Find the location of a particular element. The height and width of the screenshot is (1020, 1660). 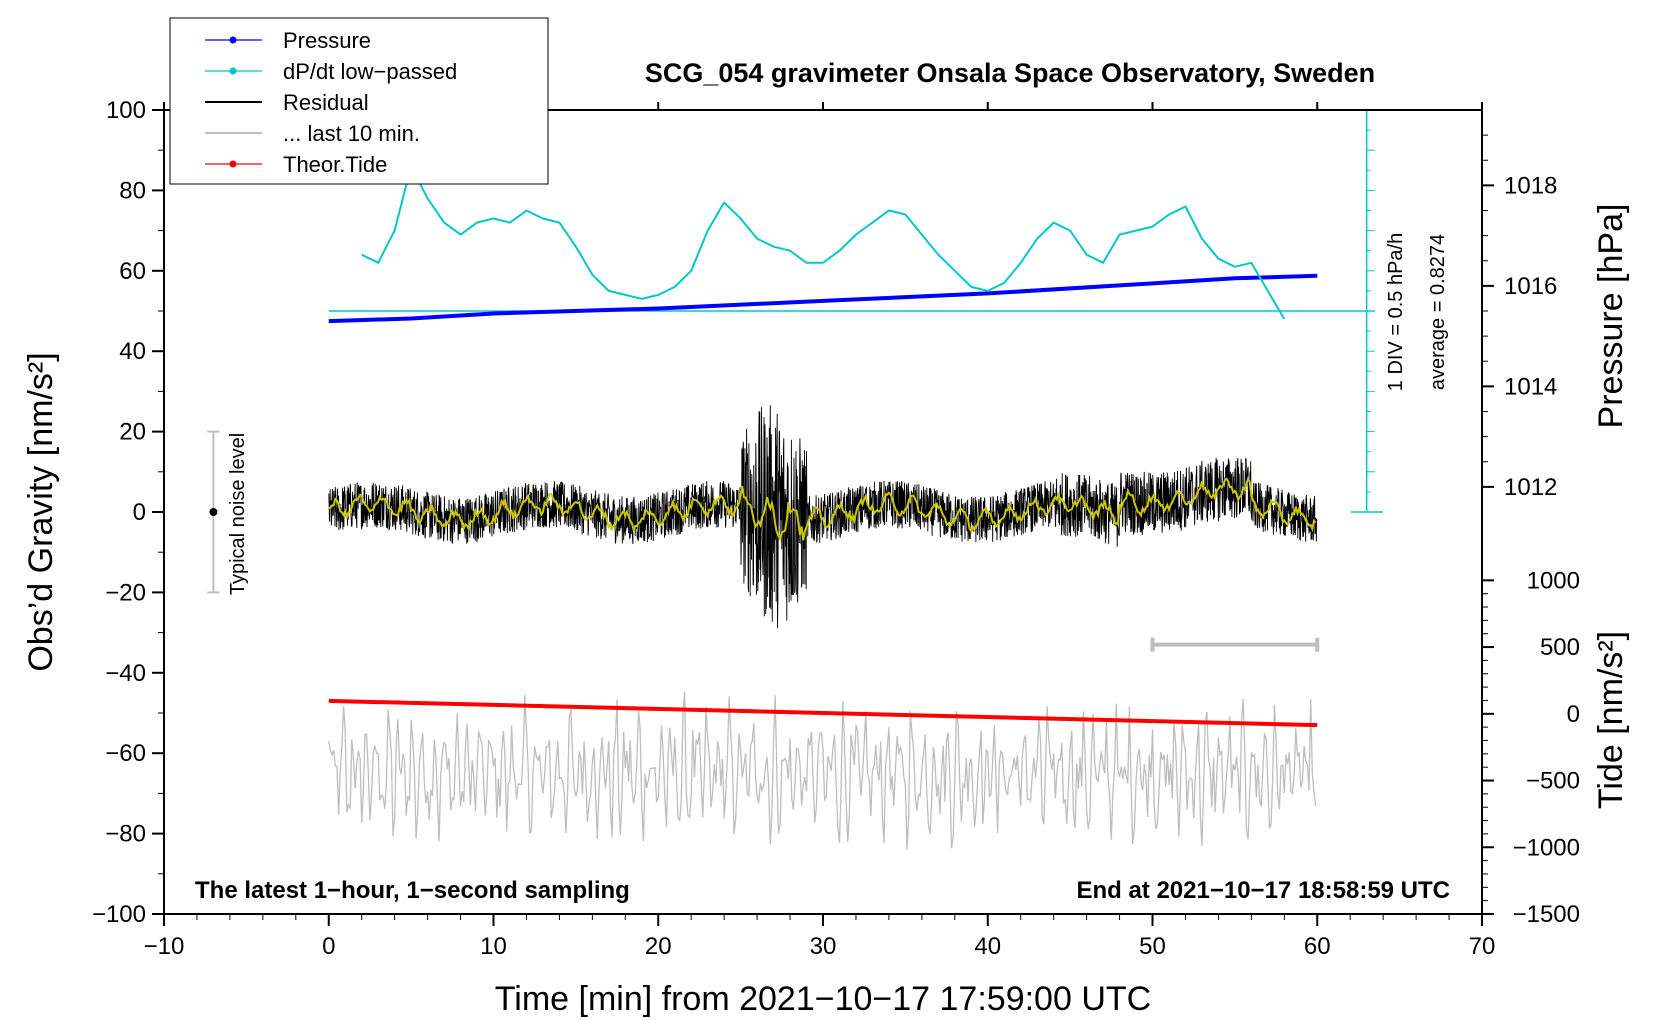

pressure-tick-label: 1016 is located at coordinates (1530, 286).